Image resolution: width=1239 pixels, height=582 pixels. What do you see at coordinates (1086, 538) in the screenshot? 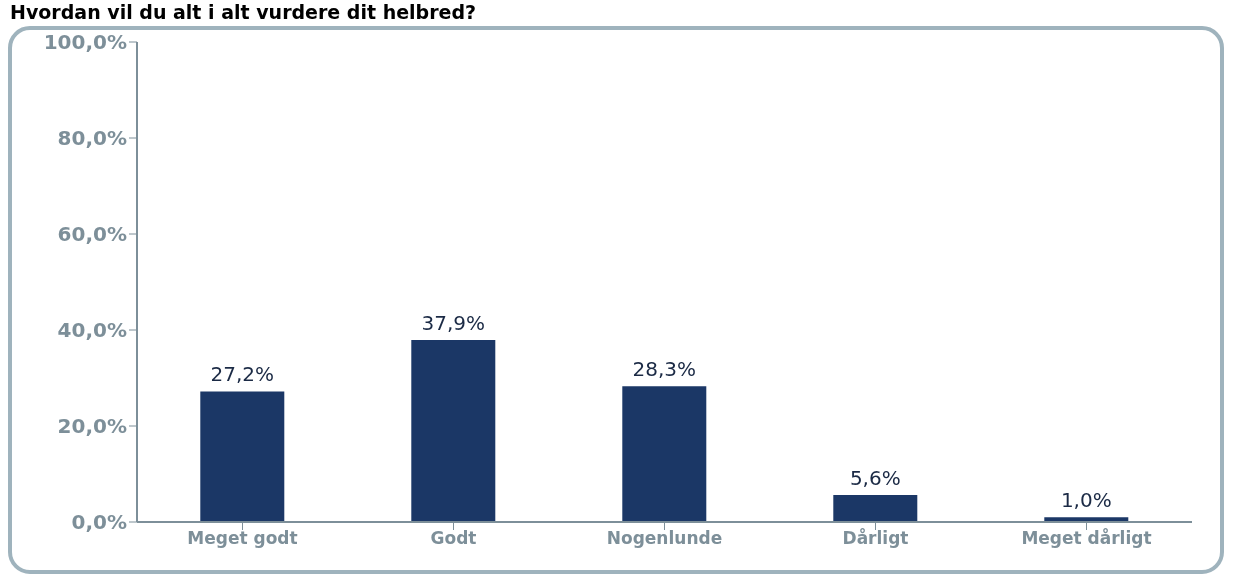
I see `x-tick-label: Meget dårligt` at bounding box center [1086, 538].